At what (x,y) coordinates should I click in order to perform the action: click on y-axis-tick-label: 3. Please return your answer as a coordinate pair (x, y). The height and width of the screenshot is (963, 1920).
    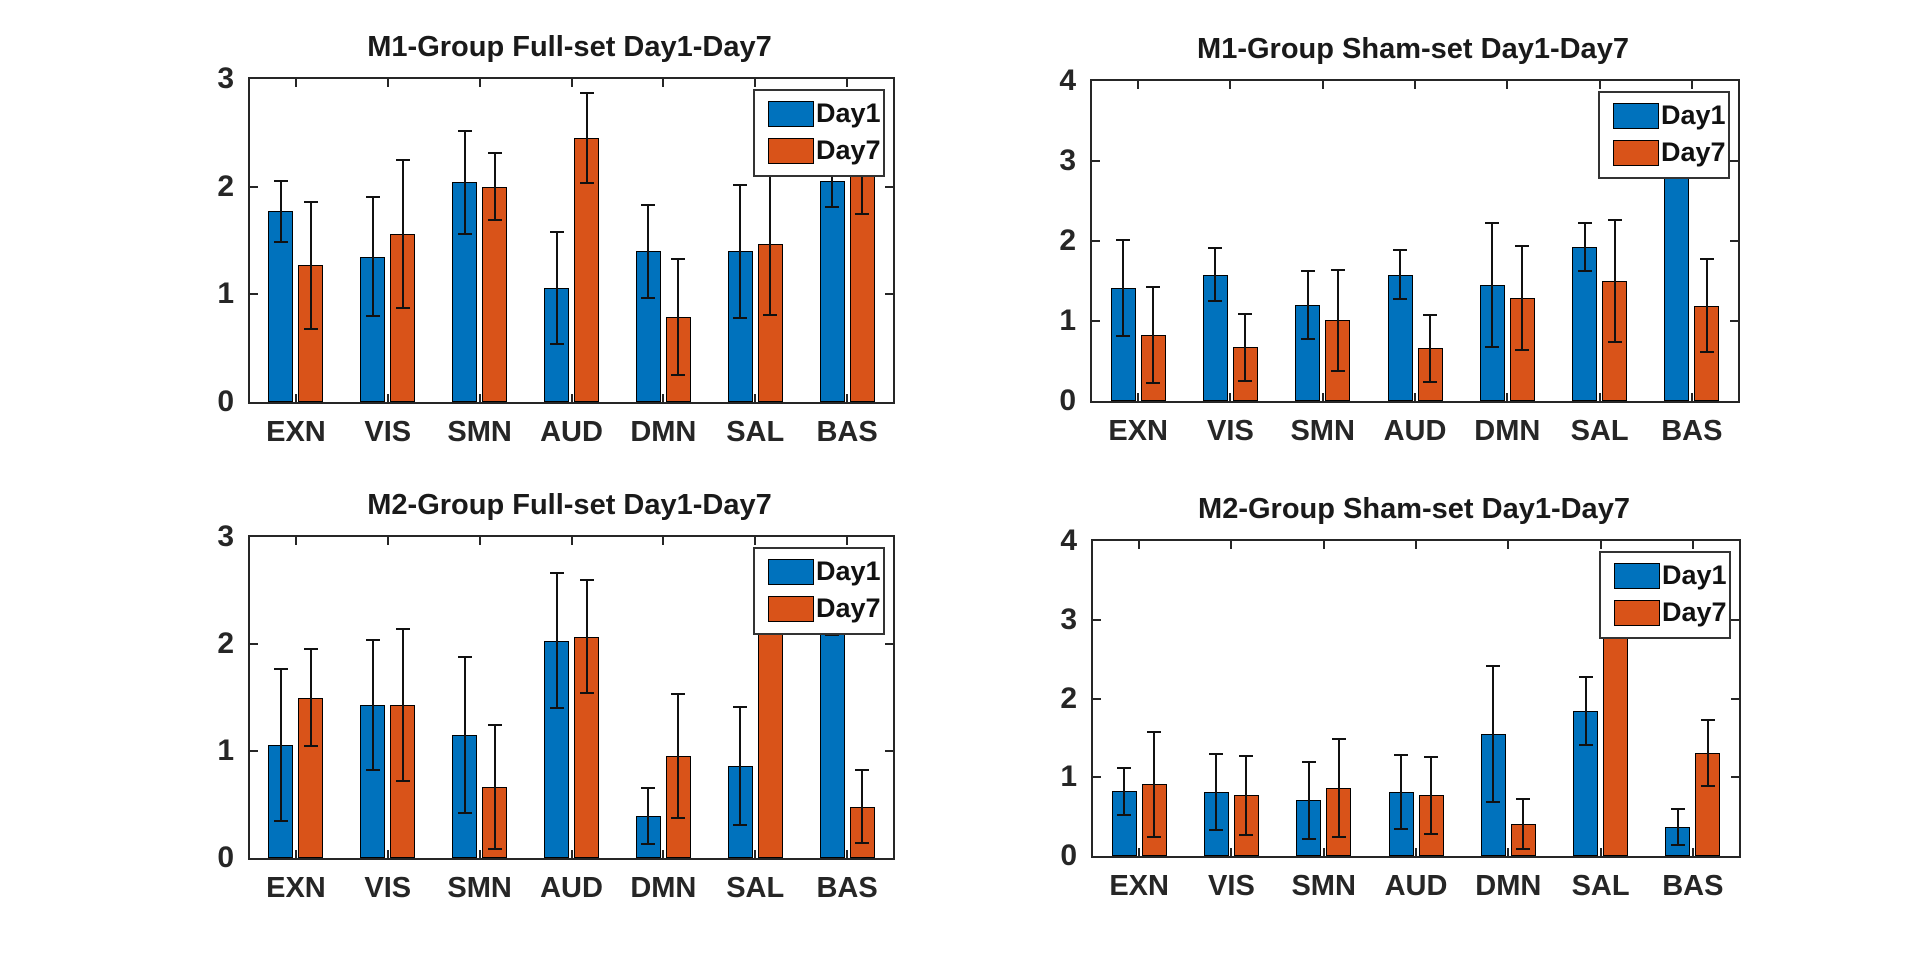
    Looking at the image, I should click on (225, 78).